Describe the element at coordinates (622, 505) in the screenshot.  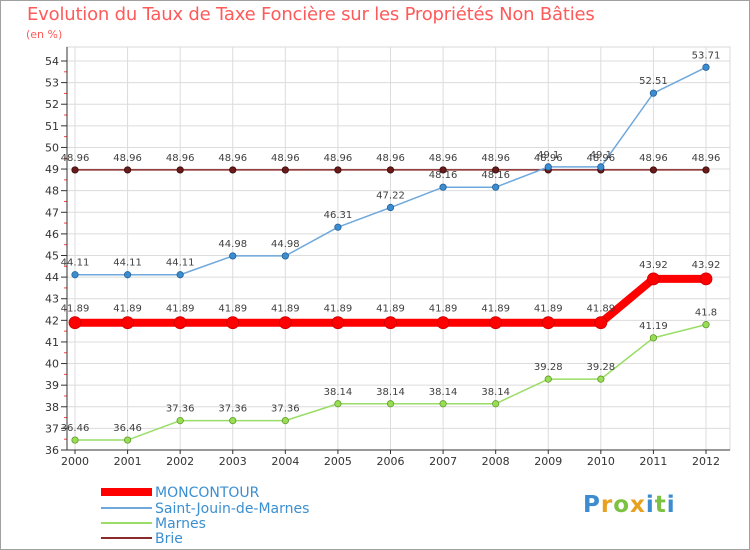
I see `logo-letter: o` at that location.